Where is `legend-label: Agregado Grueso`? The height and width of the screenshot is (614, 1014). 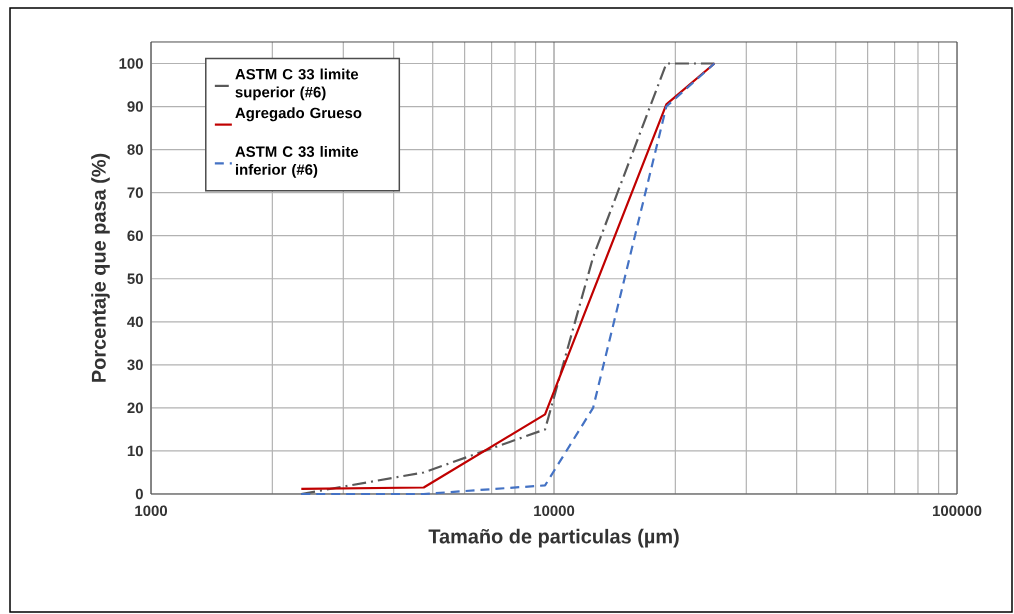
legend-label: Agregado Grueso is located at coordinates (298, 114).